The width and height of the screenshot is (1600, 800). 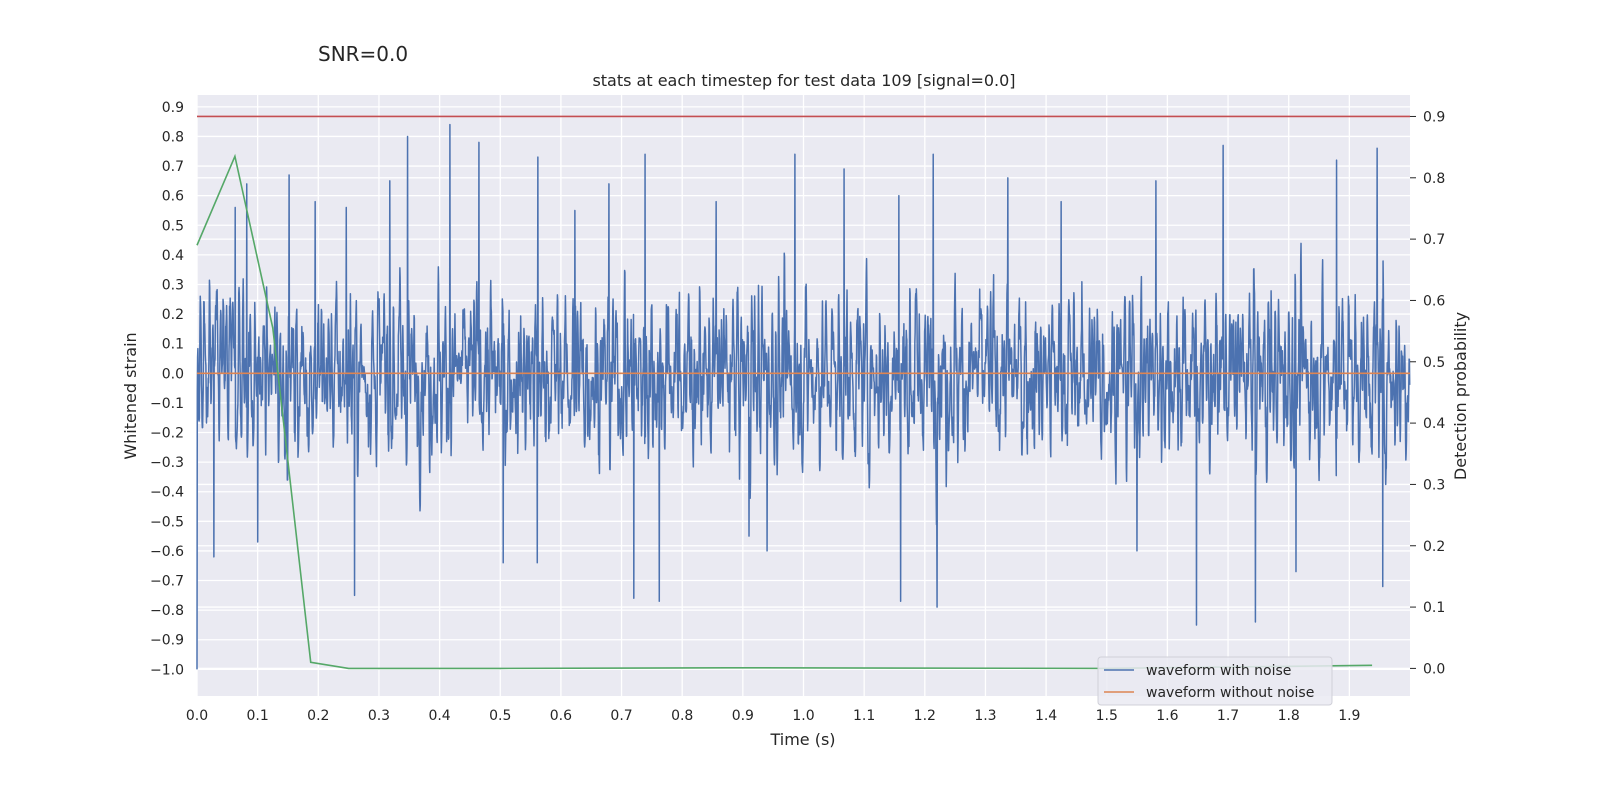 I want to click on x-tick-label: 1.4, so click(x=1046, y=716).